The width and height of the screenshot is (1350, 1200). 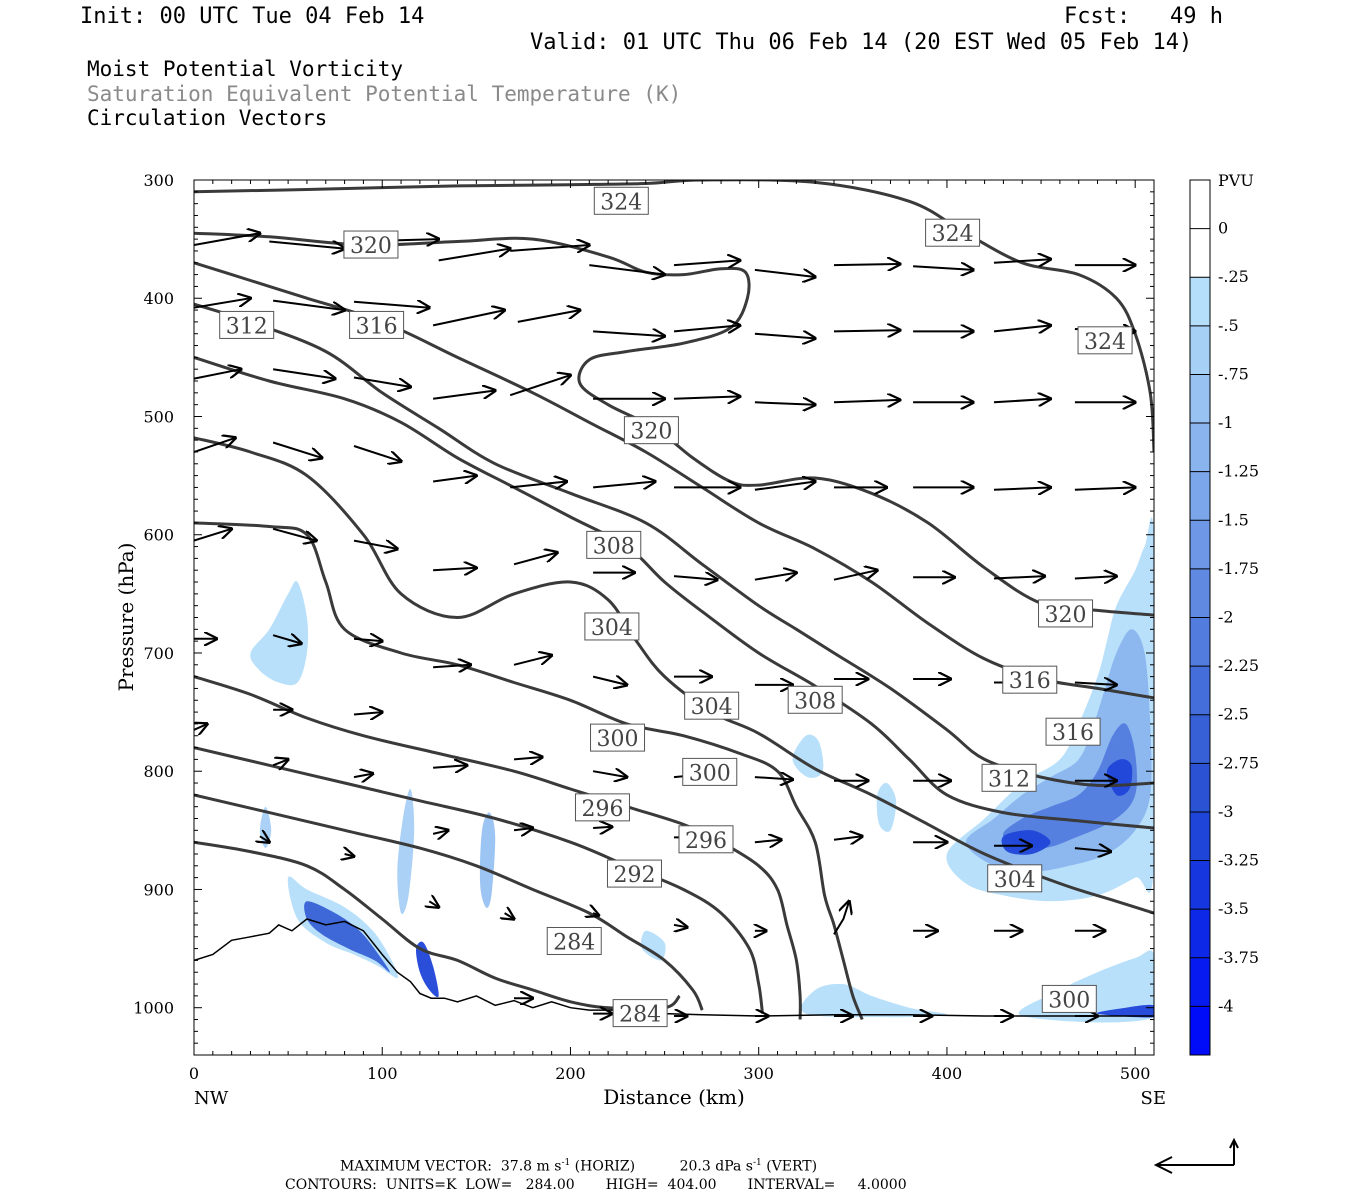 I want to click on init-time: Init: 00 UTC Tue 04 Feb 14, so click(x=252, y=16).